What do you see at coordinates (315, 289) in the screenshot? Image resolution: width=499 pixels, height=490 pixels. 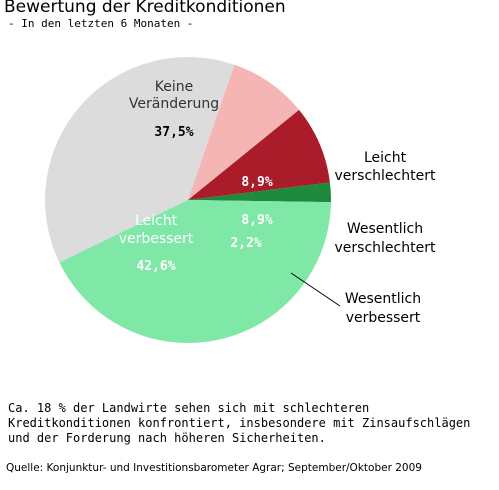 I see `leader-line-wesentlich-verbessert` at bounding box center [315, 289].